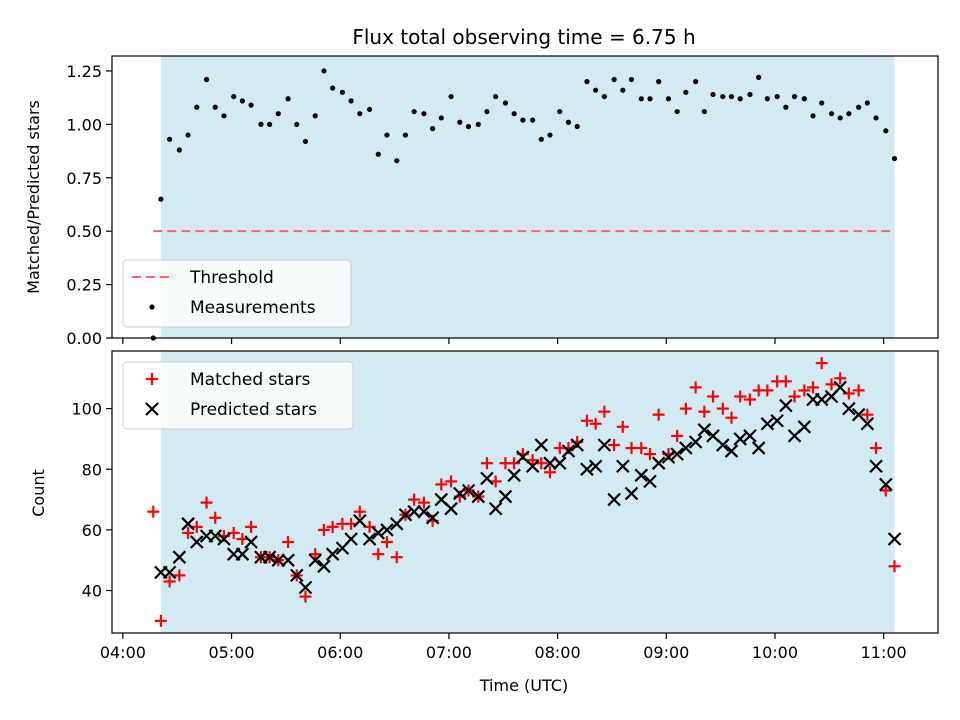 The image size is (960, 720). I want to click on bottom-y-tick-label: 40, so click(92, 591).